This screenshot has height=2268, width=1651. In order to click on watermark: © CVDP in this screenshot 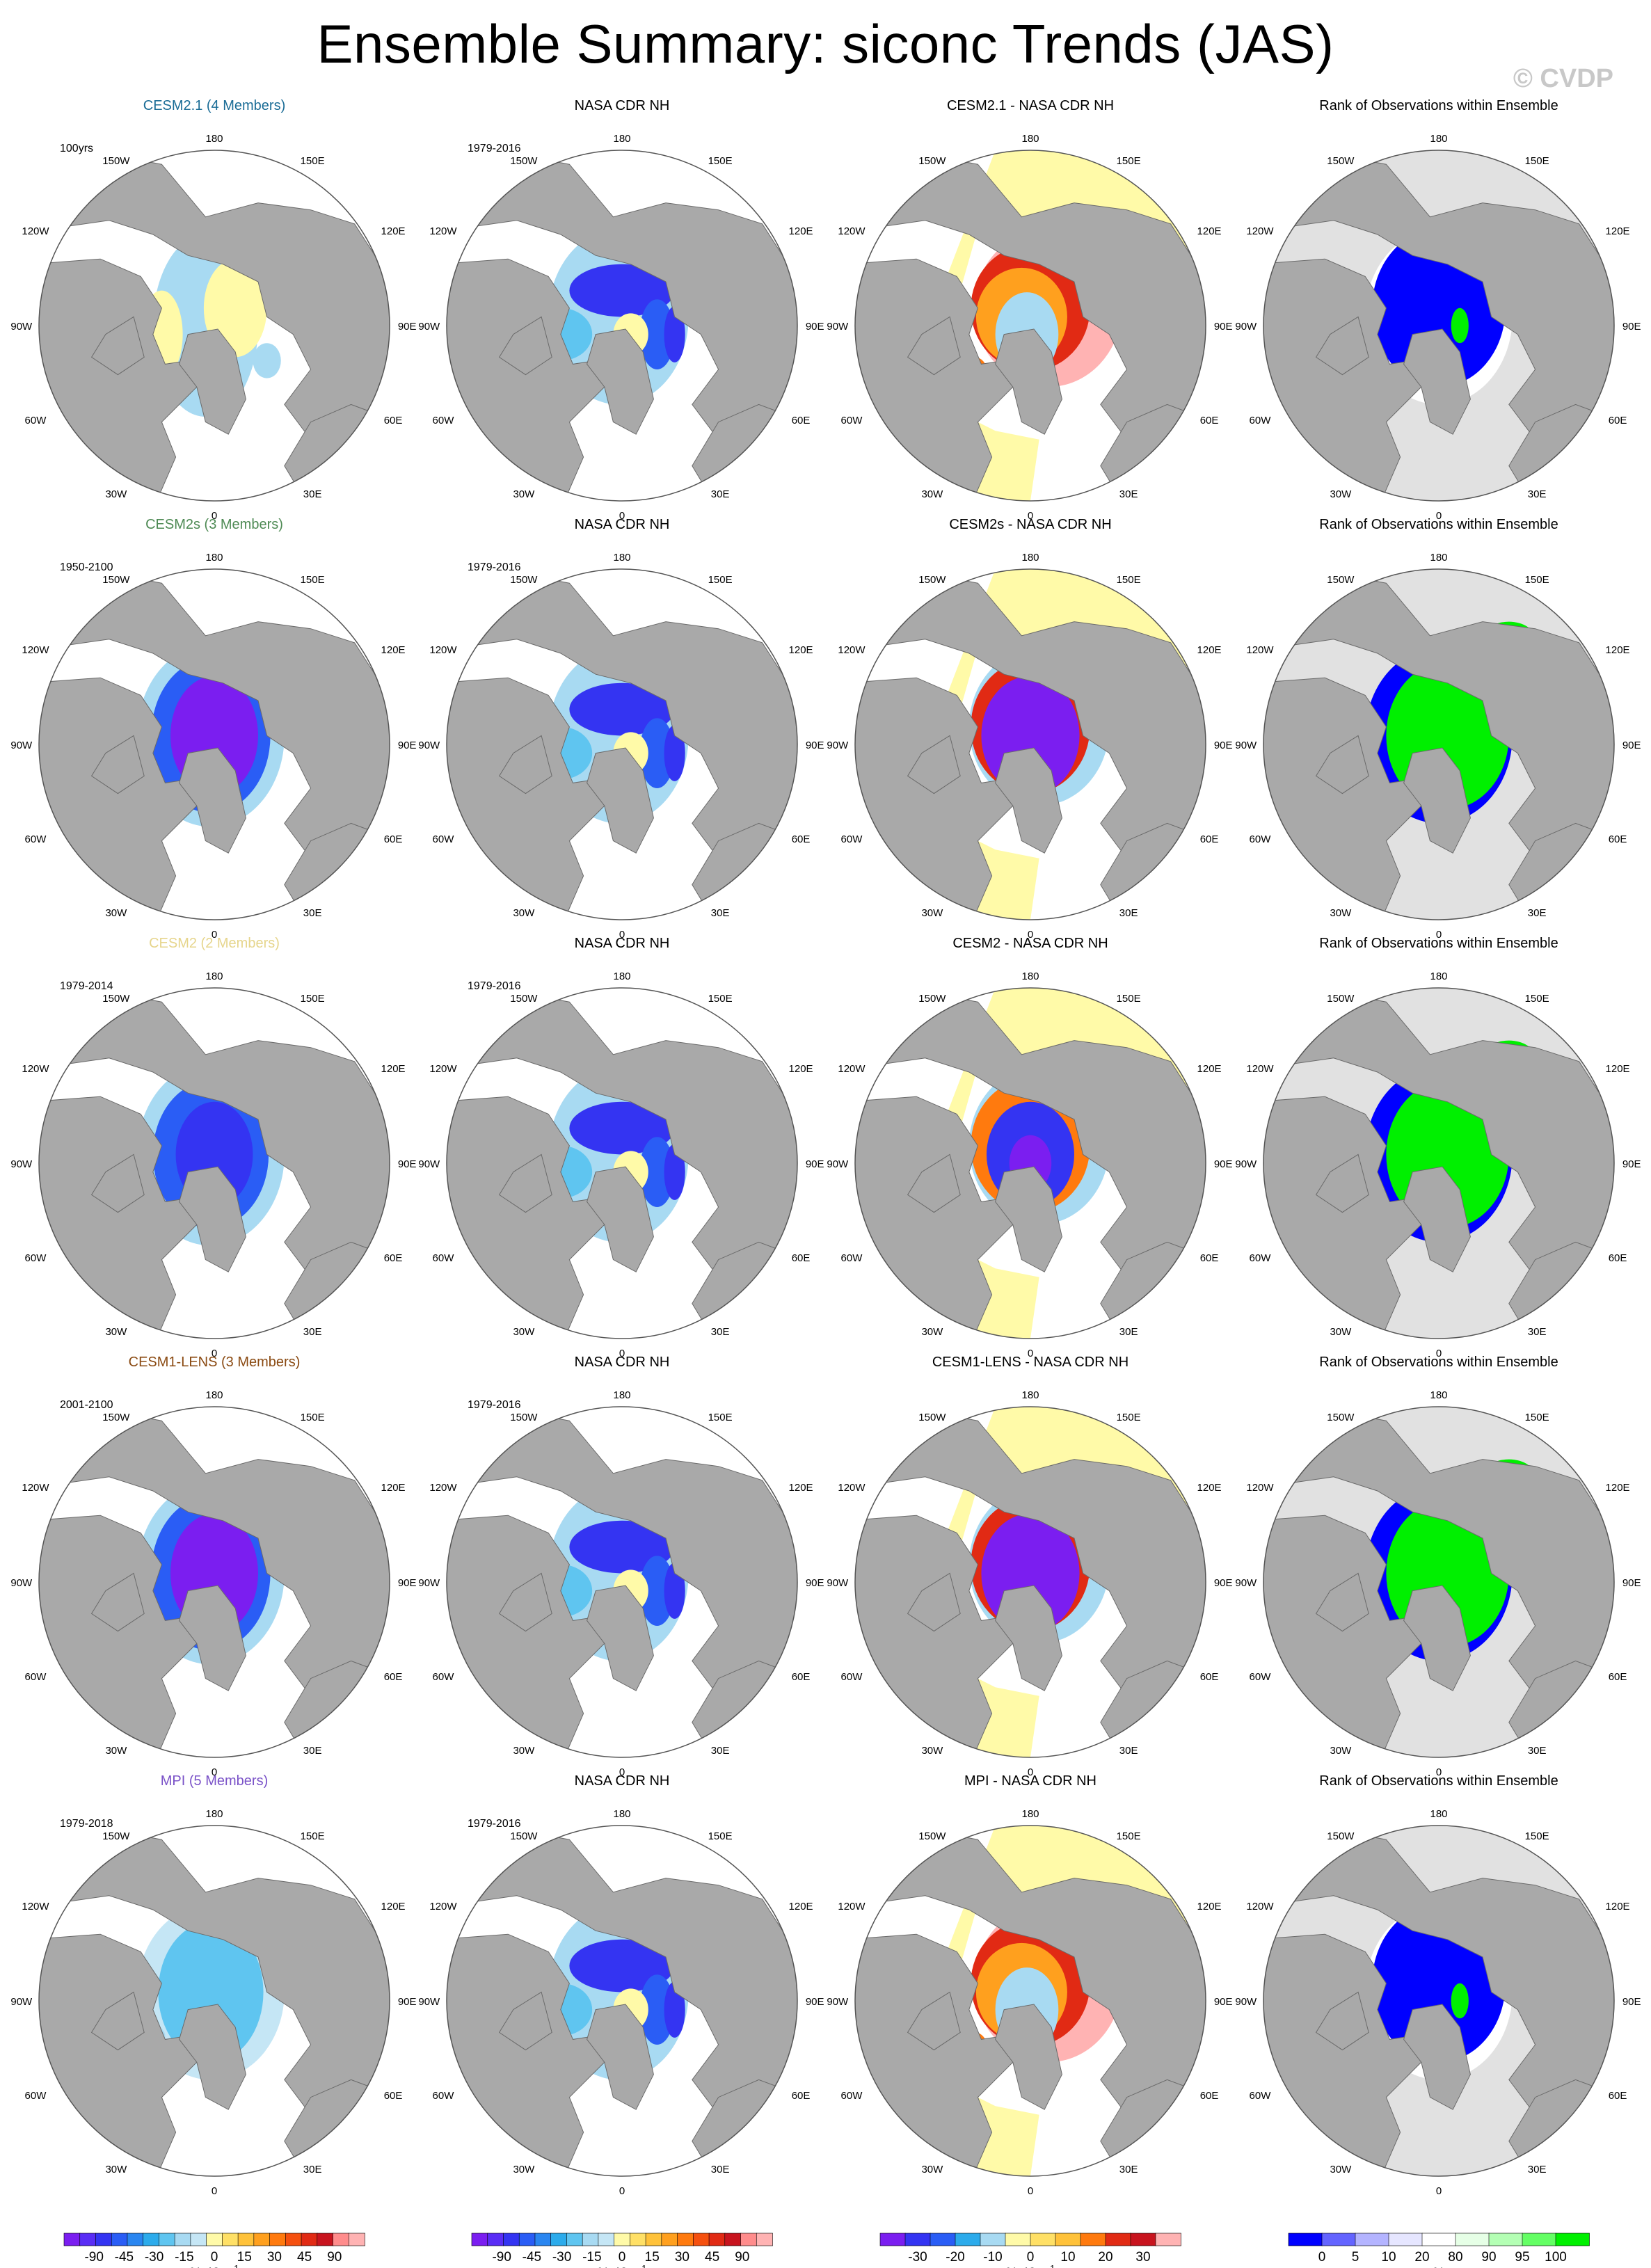, I will do `click(1563, 78)`.